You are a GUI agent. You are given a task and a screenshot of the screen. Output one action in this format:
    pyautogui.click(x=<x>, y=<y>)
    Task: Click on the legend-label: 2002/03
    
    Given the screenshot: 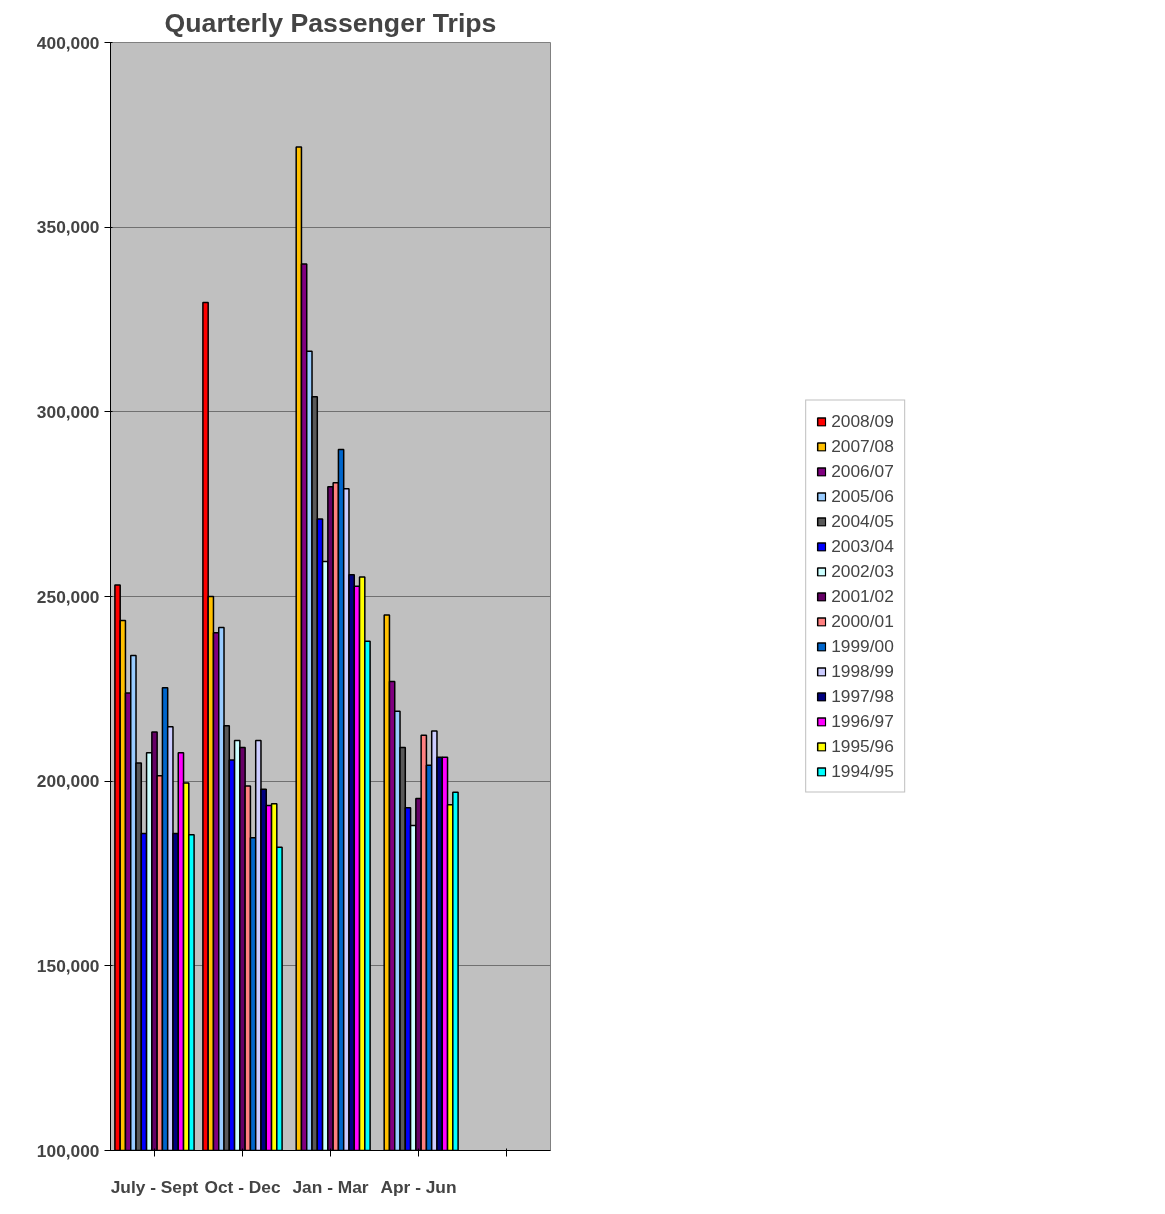 What is the action you would take?
    pyautogui.click(x=862, y=571)
    